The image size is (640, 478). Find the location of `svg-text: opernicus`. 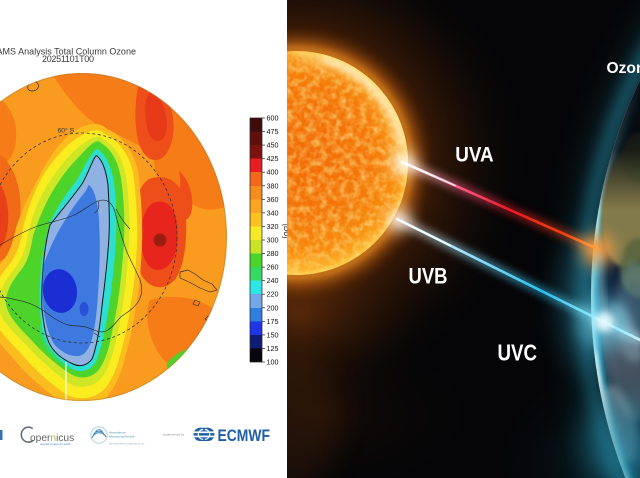

svg-text: opernicus is located at coordinates (52, 438).